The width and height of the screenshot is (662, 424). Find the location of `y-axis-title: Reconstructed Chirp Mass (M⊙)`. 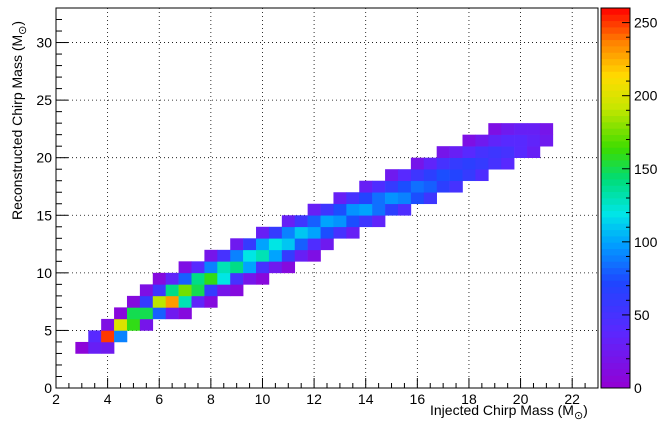

y-axis-title: Reconstructed Chirp Mass (M⊙) is located at coordinates (19, 120).